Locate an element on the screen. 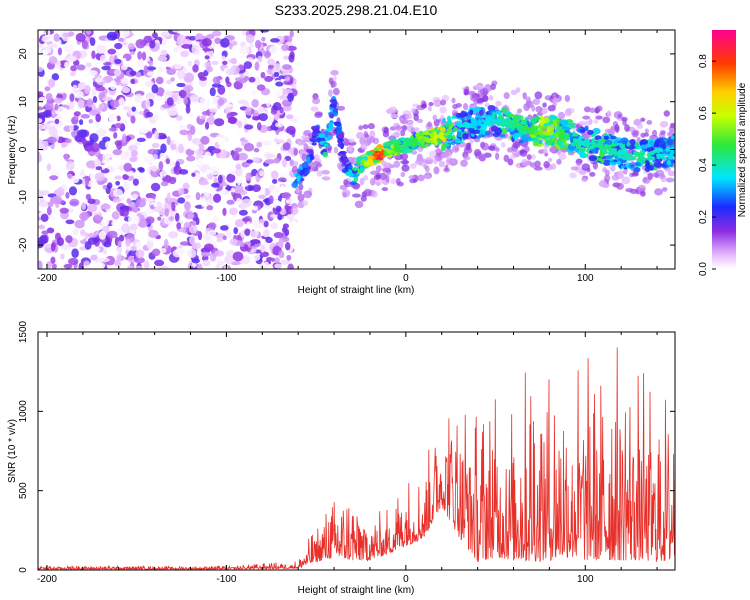 The height and width of the screenshot is (600, 750). y-tick-label: 0 is located at coordinates (23, 149).